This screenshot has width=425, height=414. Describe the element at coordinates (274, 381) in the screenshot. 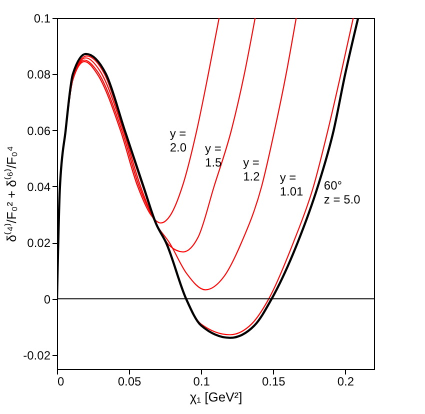

I see `x-tick-label: 0.15` at that location.